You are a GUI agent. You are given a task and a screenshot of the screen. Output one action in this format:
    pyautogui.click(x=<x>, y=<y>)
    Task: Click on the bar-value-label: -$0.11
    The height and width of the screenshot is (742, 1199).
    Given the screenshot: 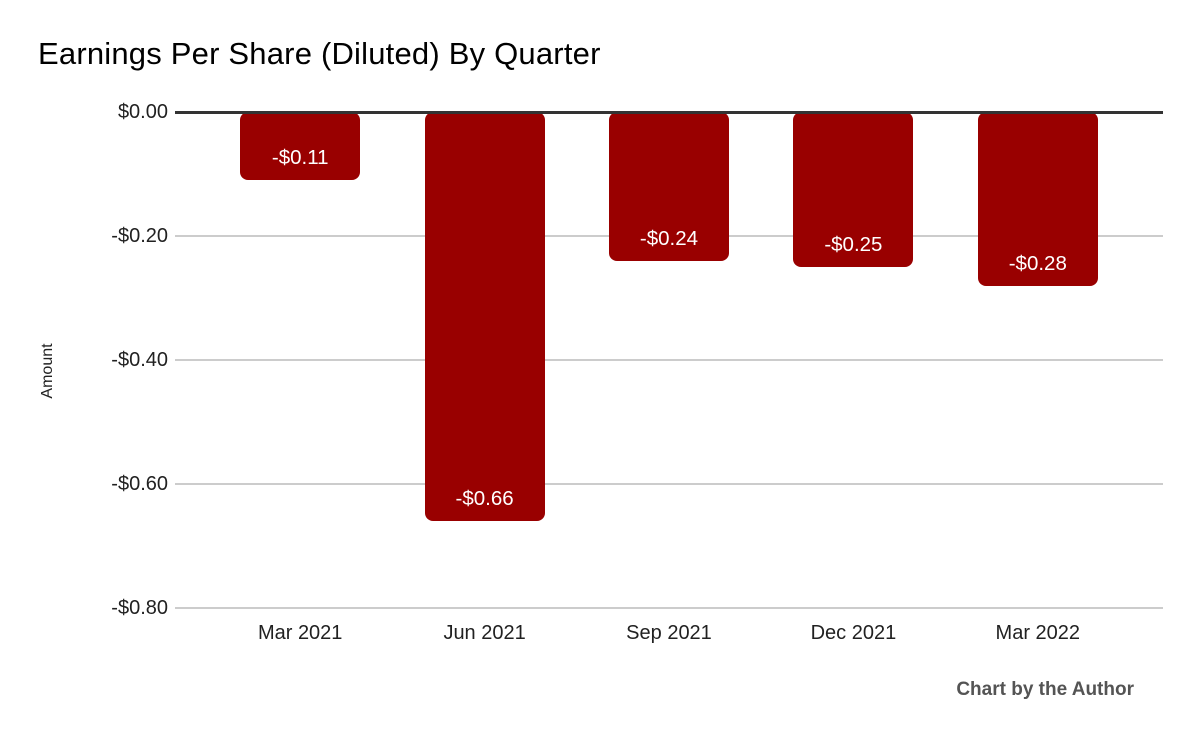 What is the action you would take?
    pyautogui.click(x=300, y=158)
    